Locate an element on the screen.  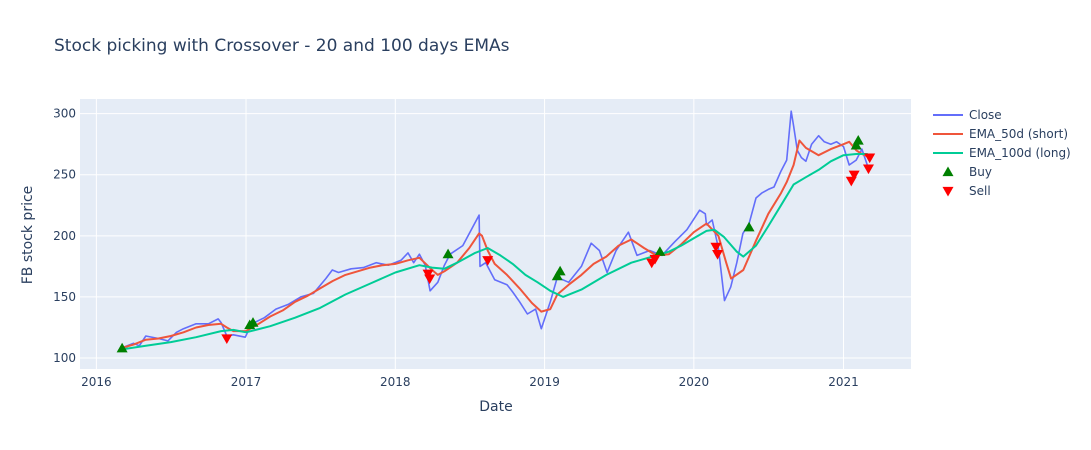
x-tick-label: 2020 is located at coordinates (694, 382).